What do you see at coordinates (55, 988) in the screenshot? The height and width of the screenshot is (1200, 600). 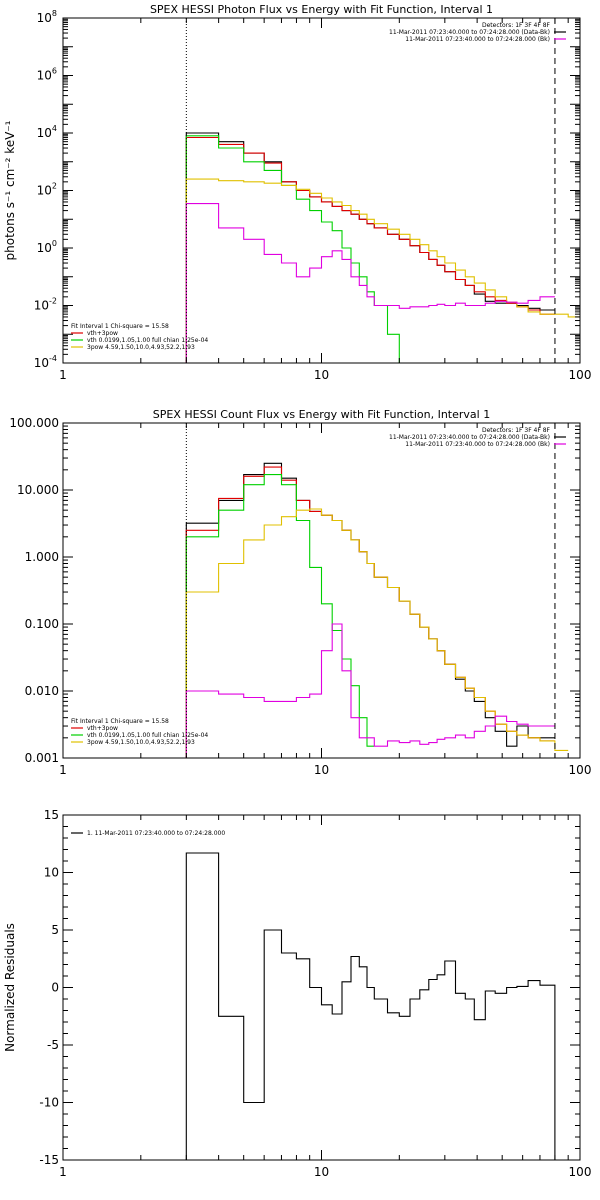 I see `y-tick-label: 0` at bounding box center [55, 988].